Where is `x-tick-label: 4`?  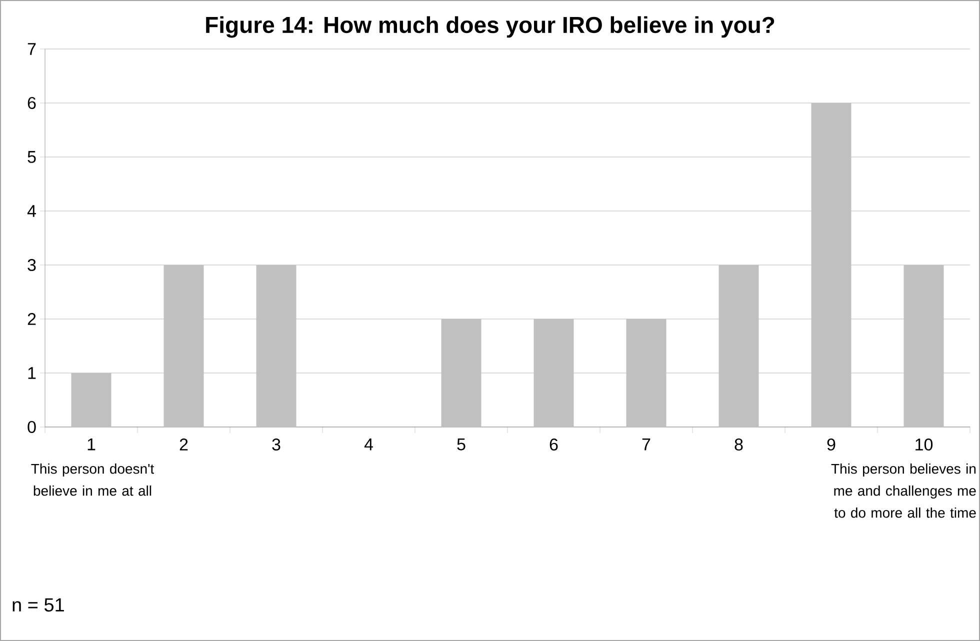 x-tick-label: 4 is located at coordinates (368, 444).